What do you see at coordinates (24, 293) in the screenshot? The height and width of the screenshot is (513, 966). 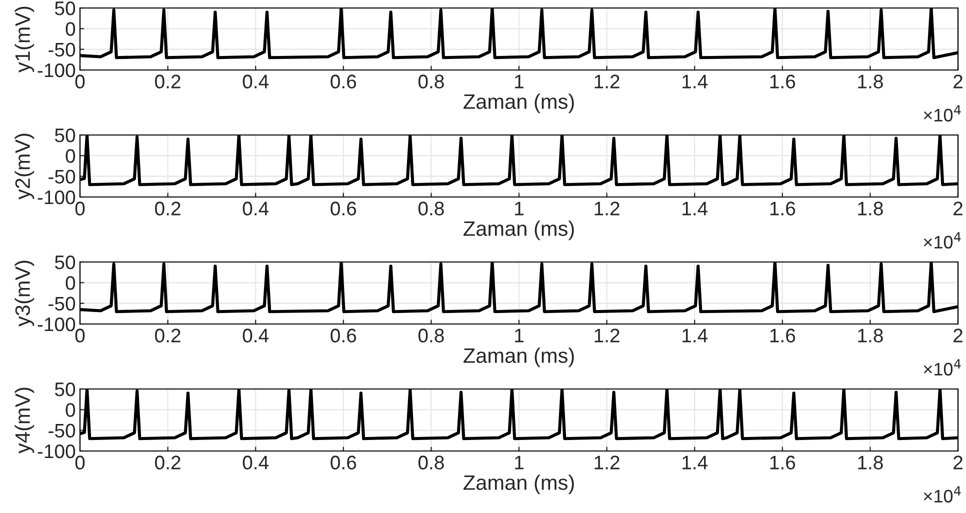 I see `y-axis-title: y3(mV)` at bounding box center [24, 293].